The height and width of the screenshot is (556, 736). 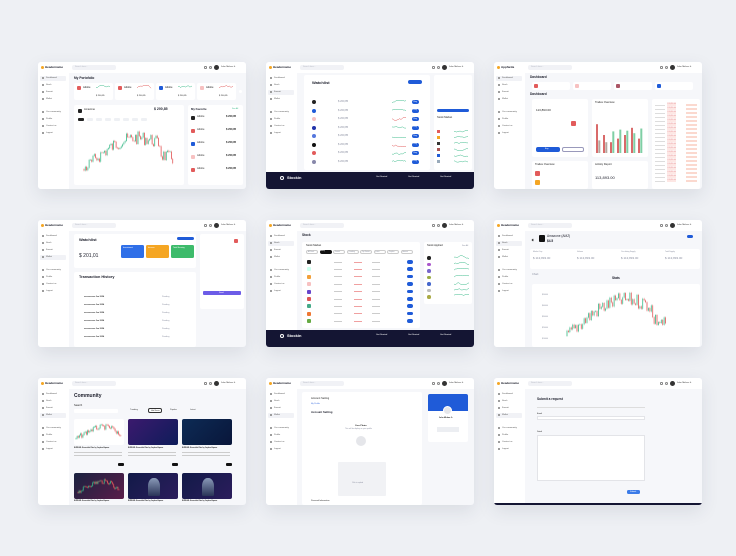 What do you see at coordinates (94, 305) in the screenshot?
I see `transaction-id: xxxxxxxxxx Jan 2024` at bounding box center [94, 305].